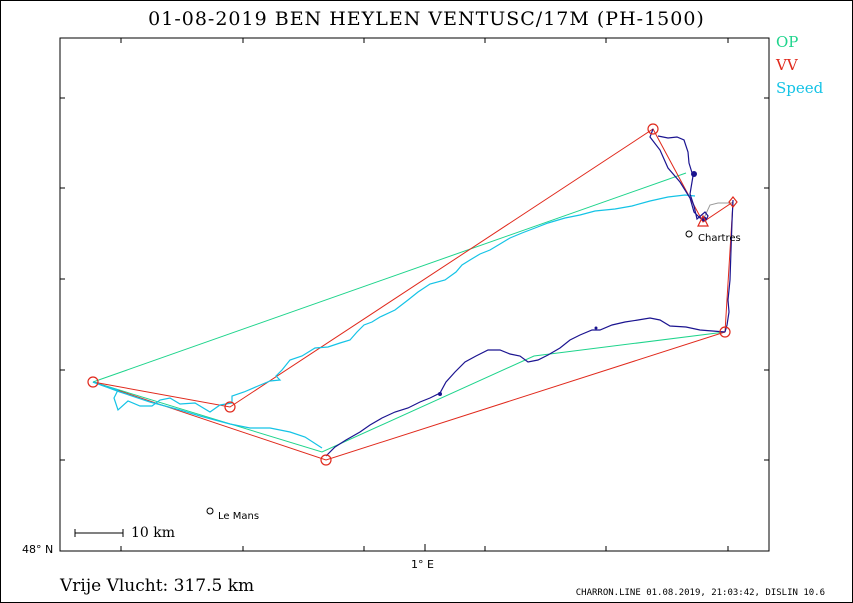 This screenshot has width=853, height=603. Describe the element at coordinates (424, 40) in the screenshot. I see `lon-ticks-top` at that location.